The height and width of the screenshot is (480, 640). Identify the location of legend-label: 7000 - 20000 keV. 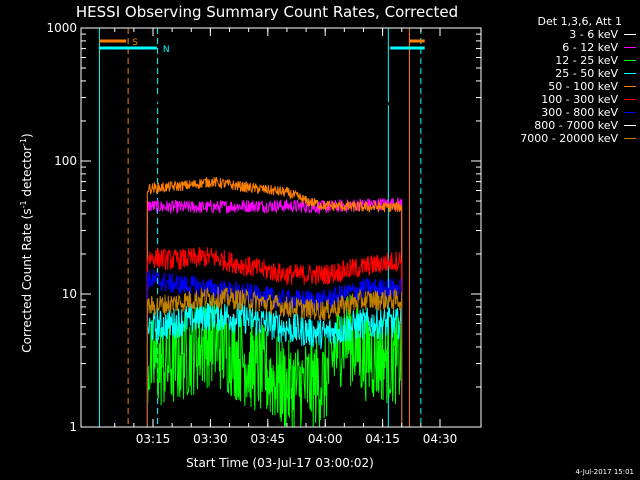
(569, 138).